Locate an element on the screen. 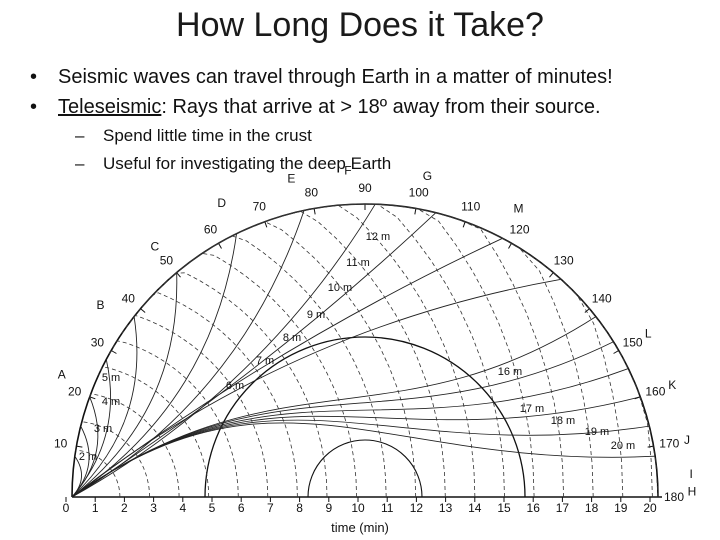 The width and height of the screenshot is (720, 540). minute-label: 9 m is located at coordinates (316, 315).